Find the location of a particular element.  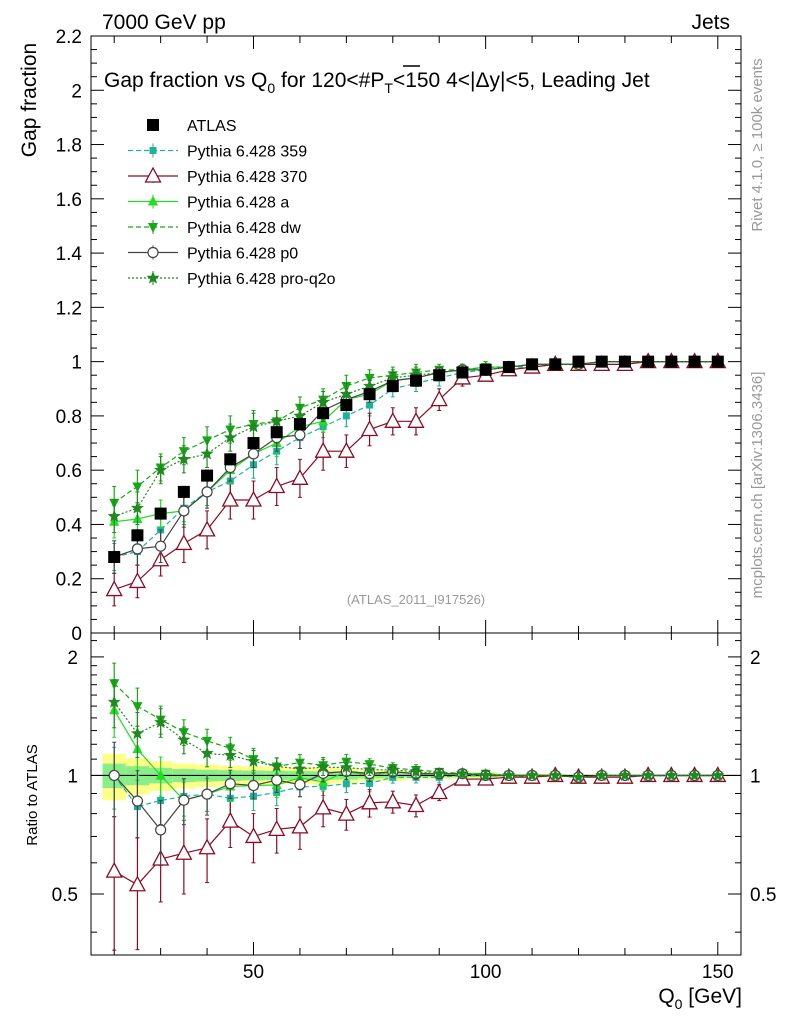

legend-label-p370: Pythia 6.428 370 is located at coordinates (247, 177).